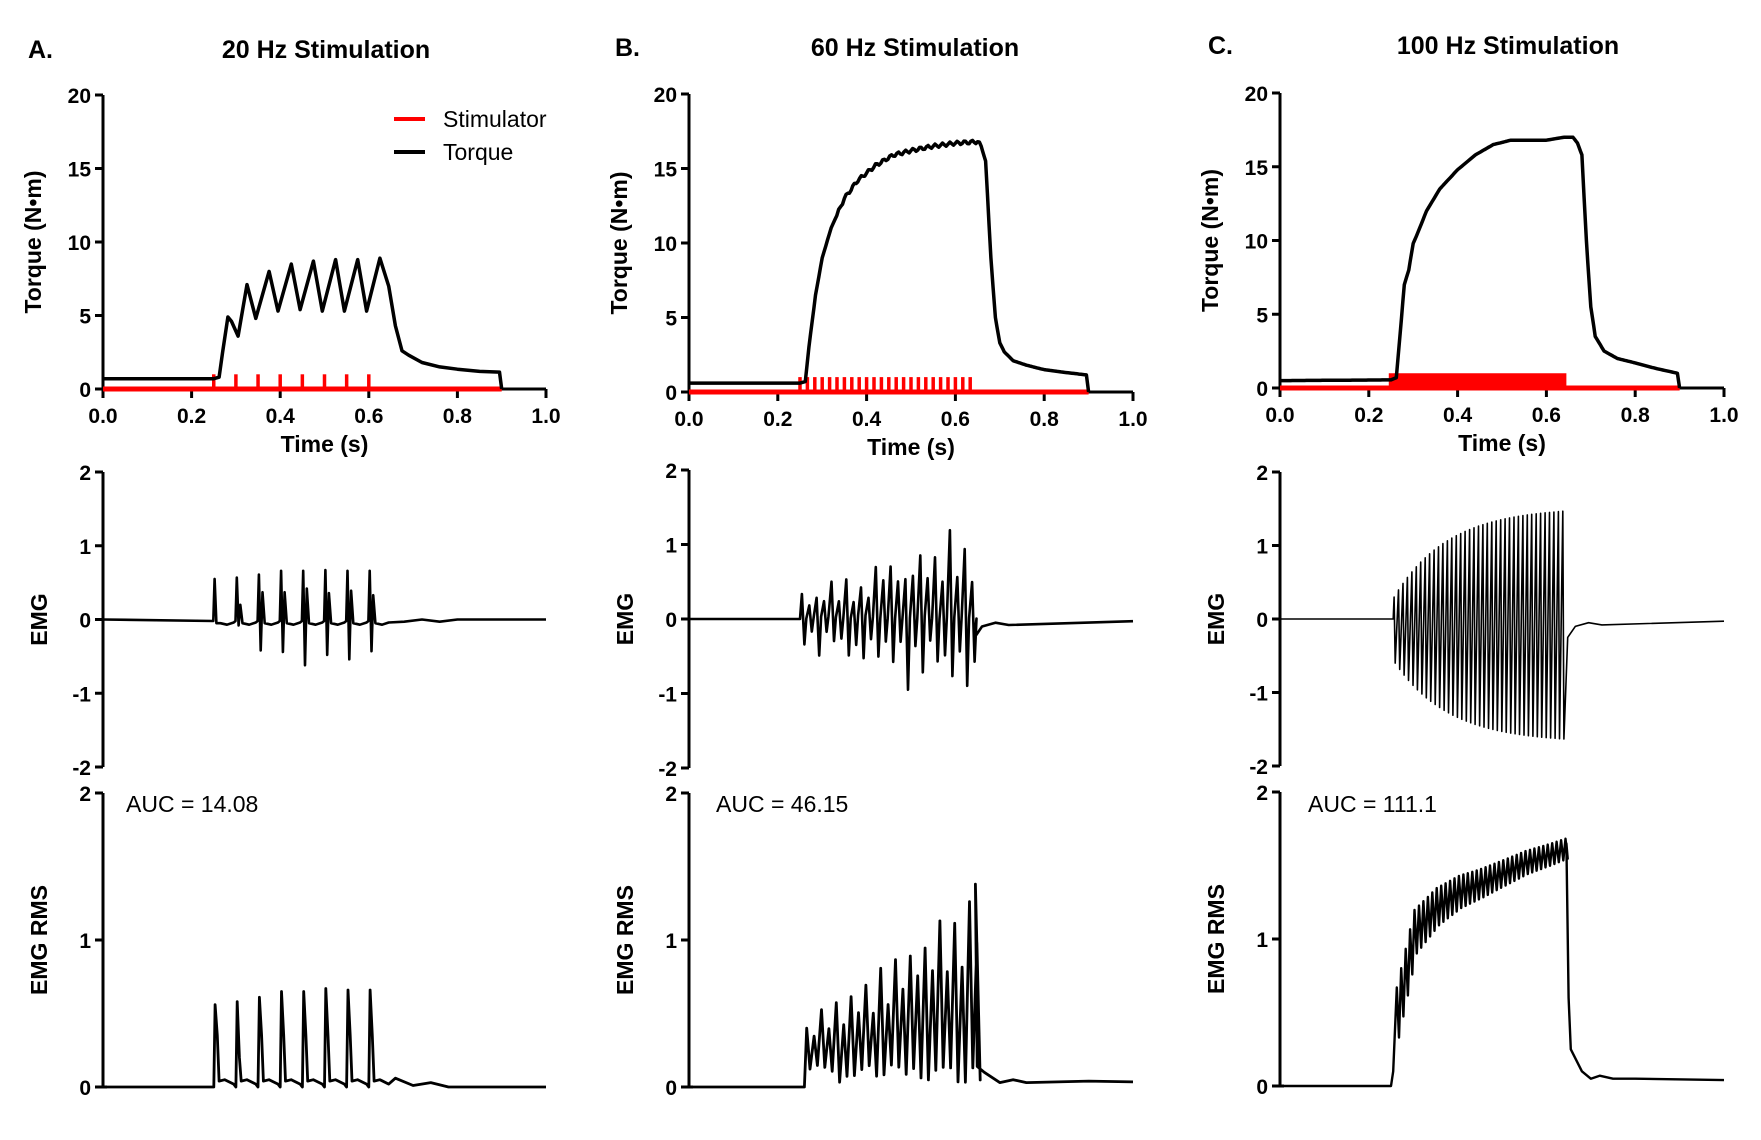 The width and height of the screenshot is (1761, 1140). I want to click on emg-a-y-tick-label: -1, so click(81, 694).